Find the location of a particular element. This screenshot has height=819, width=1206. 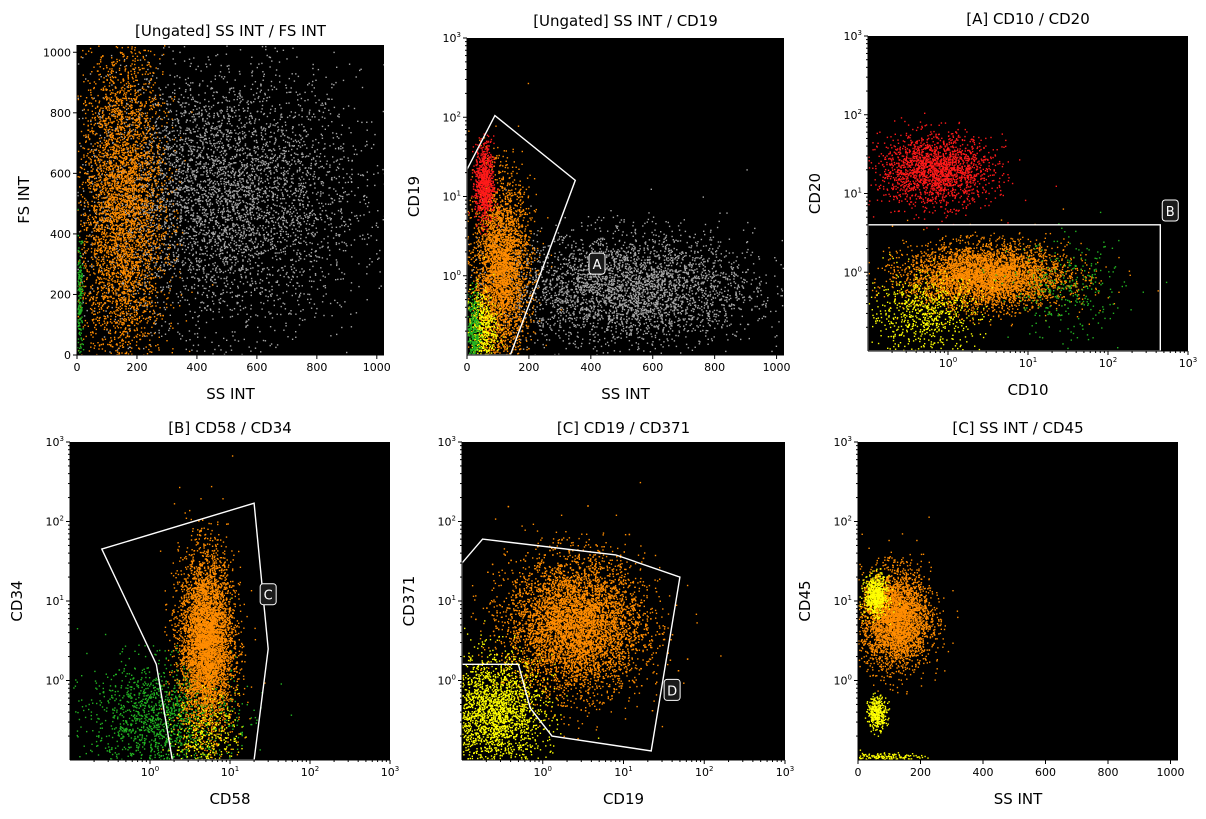

panel-title: [B] CD58 / CD34 is located at coordinates (230, 428).